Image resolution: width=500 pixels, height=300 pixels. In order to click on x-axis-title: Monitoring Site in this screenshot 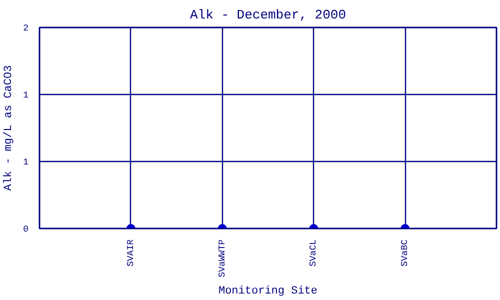, I will do `click(268, 291)`.